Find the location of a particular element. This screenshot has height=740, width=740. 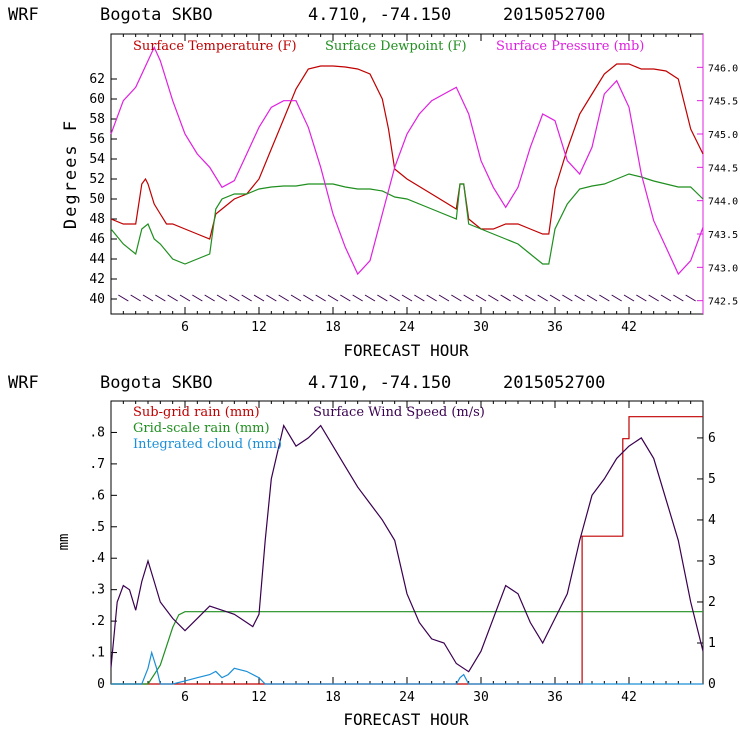

panel-1-header-init: 2015052700 is located at coordinates (554, 15).